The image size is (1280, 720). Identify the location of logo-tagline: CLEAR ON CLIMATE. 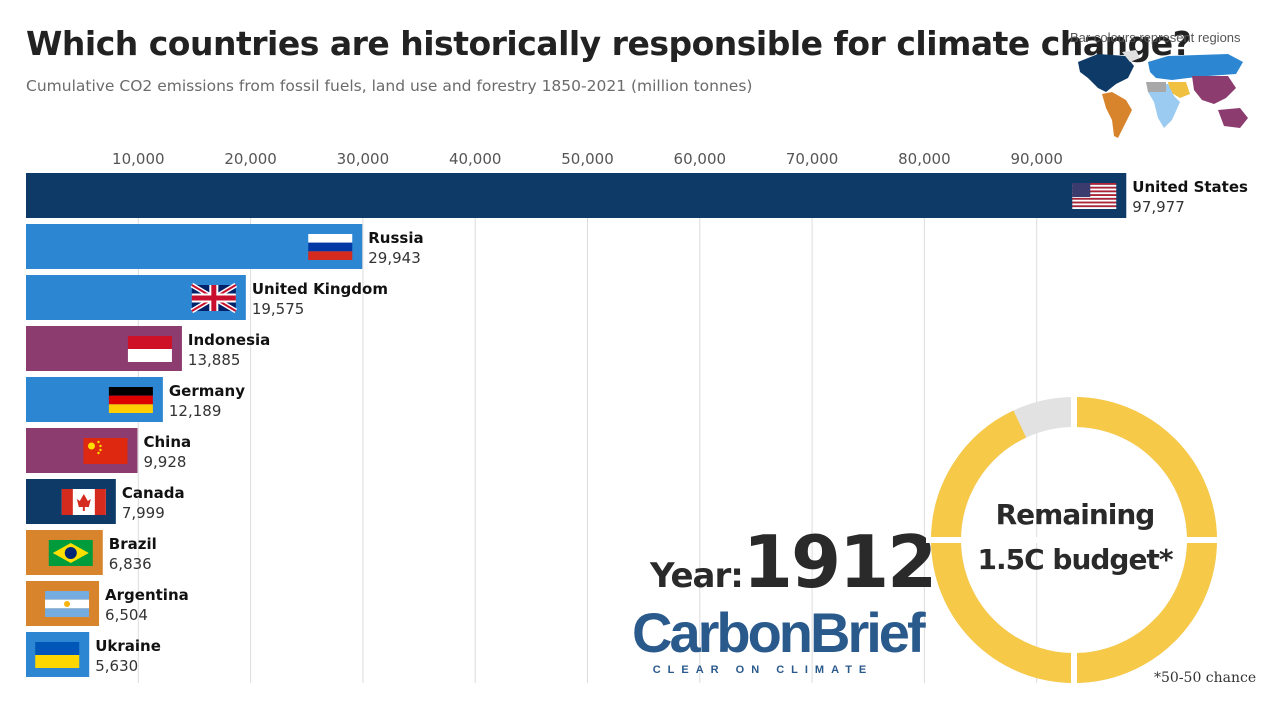
(763, 670).